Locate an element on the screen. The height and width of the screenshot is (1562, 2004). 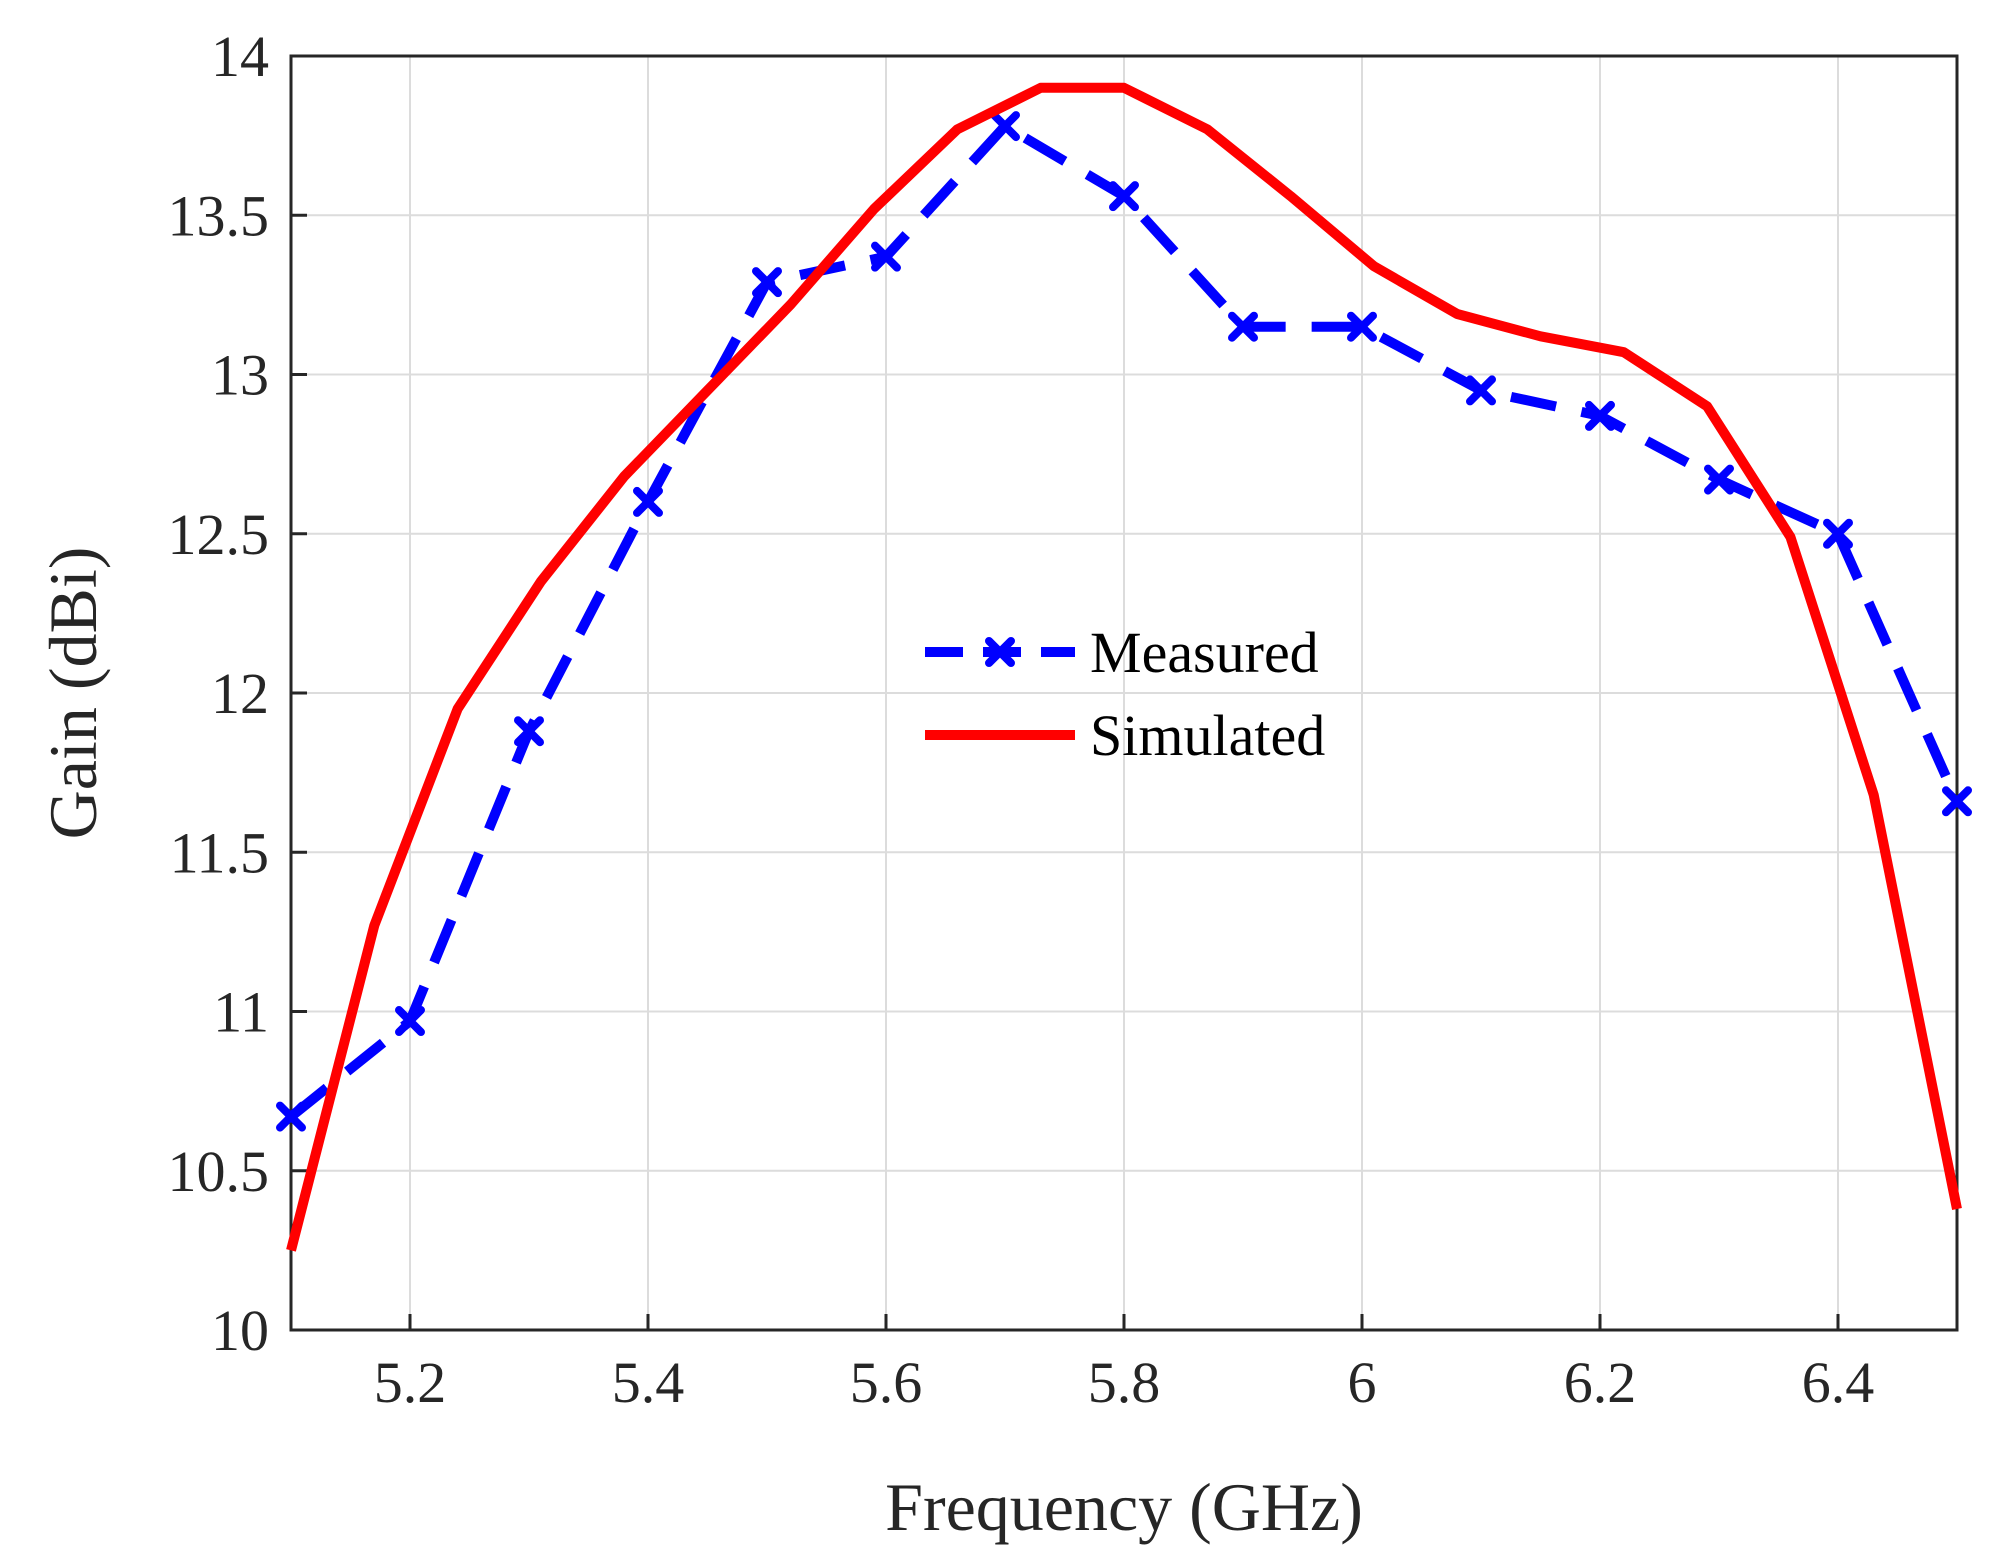
legend: Measured Simulated is located at coordinates (1125, 694).